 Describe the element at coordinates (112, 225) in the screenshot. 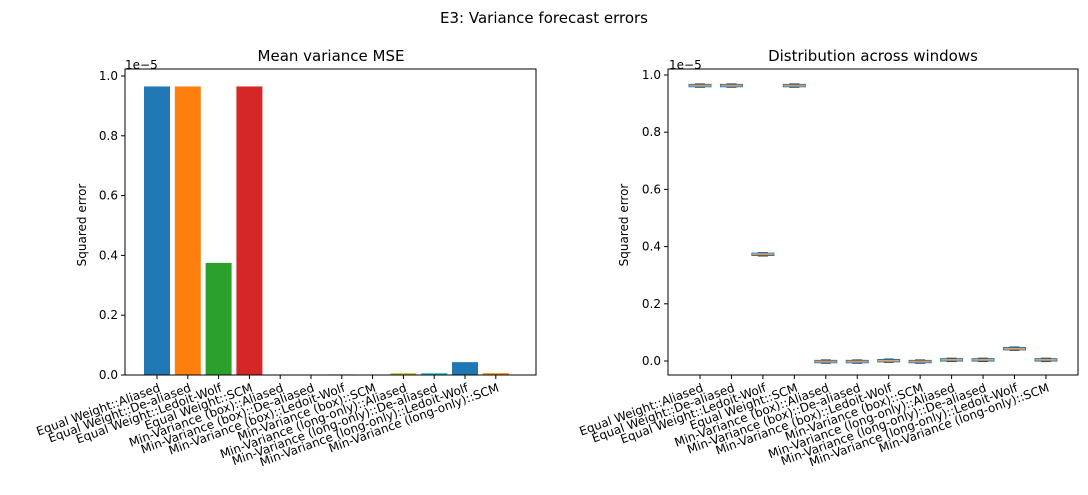

I see `bar-chart-y-ticks: 0.0 0.2 0.4 0.6 0.8 1.0` at that location.